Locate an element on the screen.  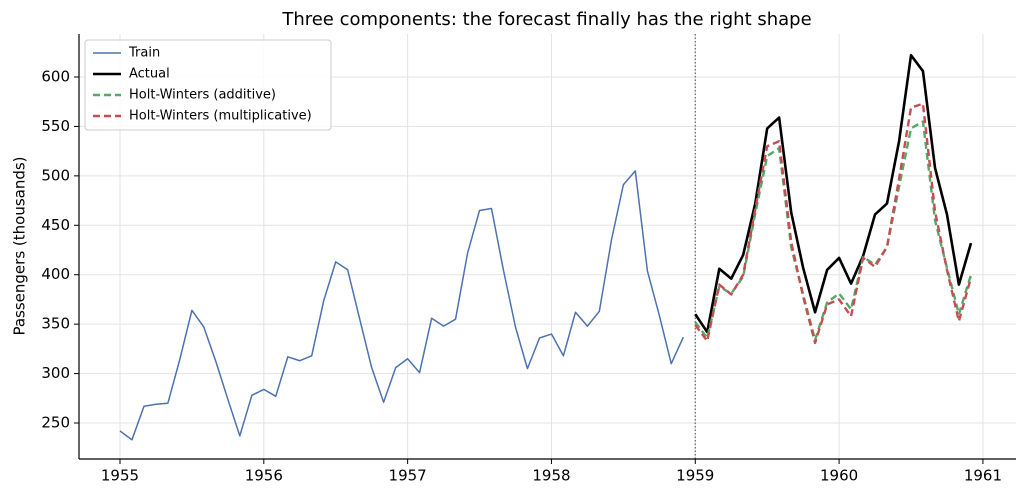
y-tick-label: 250 is located at coordinates (55, 423).